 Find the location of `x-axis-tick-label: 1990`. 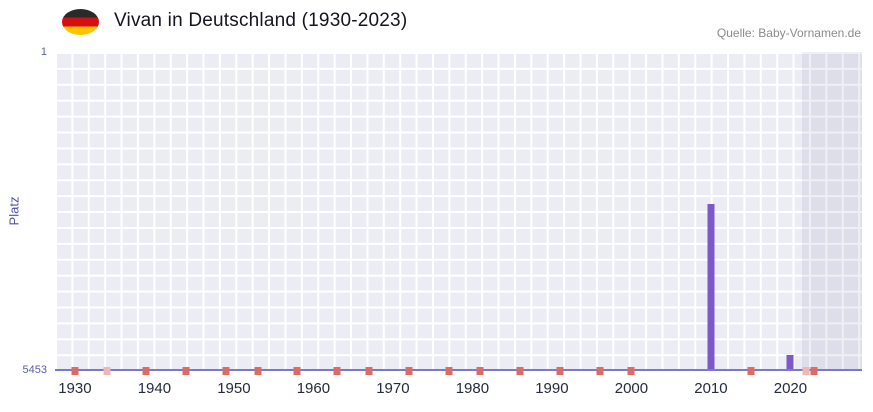

x-axis-tick-label: 1990 is located at coordinates (552, 388).